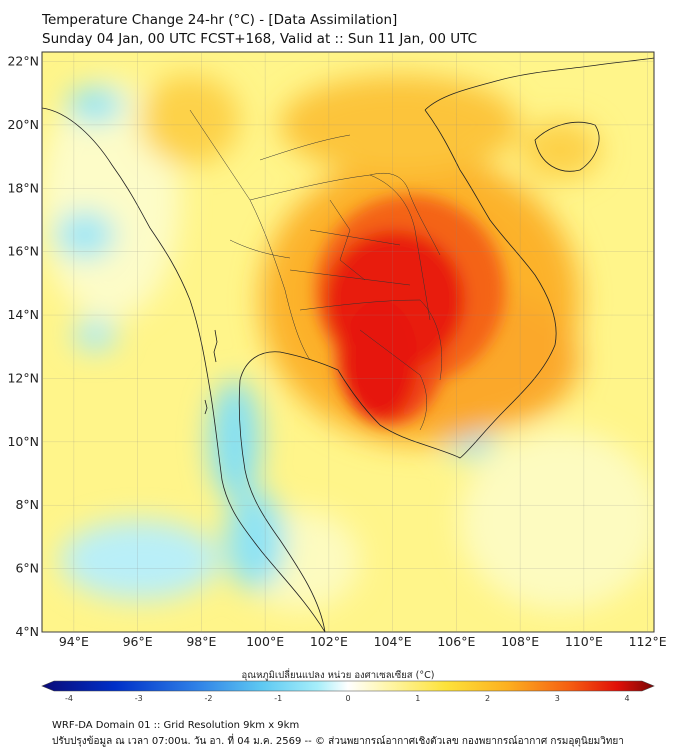  I want to click on colorbar: -4 -3 -2 -1 0 1 2 3 4, so click(348, 691).